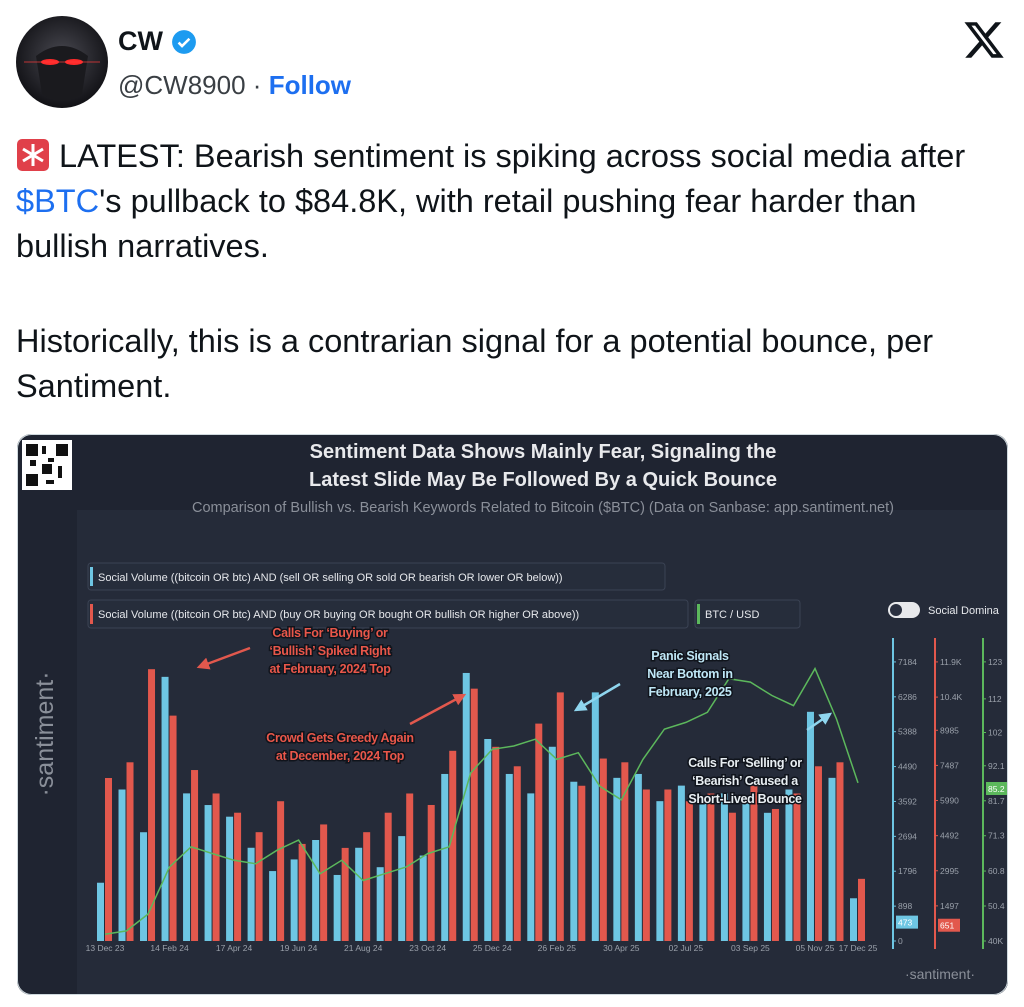  Describe the element at coordinates (105, 948) in the screenshot. I see `x-tick-label: 13 Dec 23` at that location.